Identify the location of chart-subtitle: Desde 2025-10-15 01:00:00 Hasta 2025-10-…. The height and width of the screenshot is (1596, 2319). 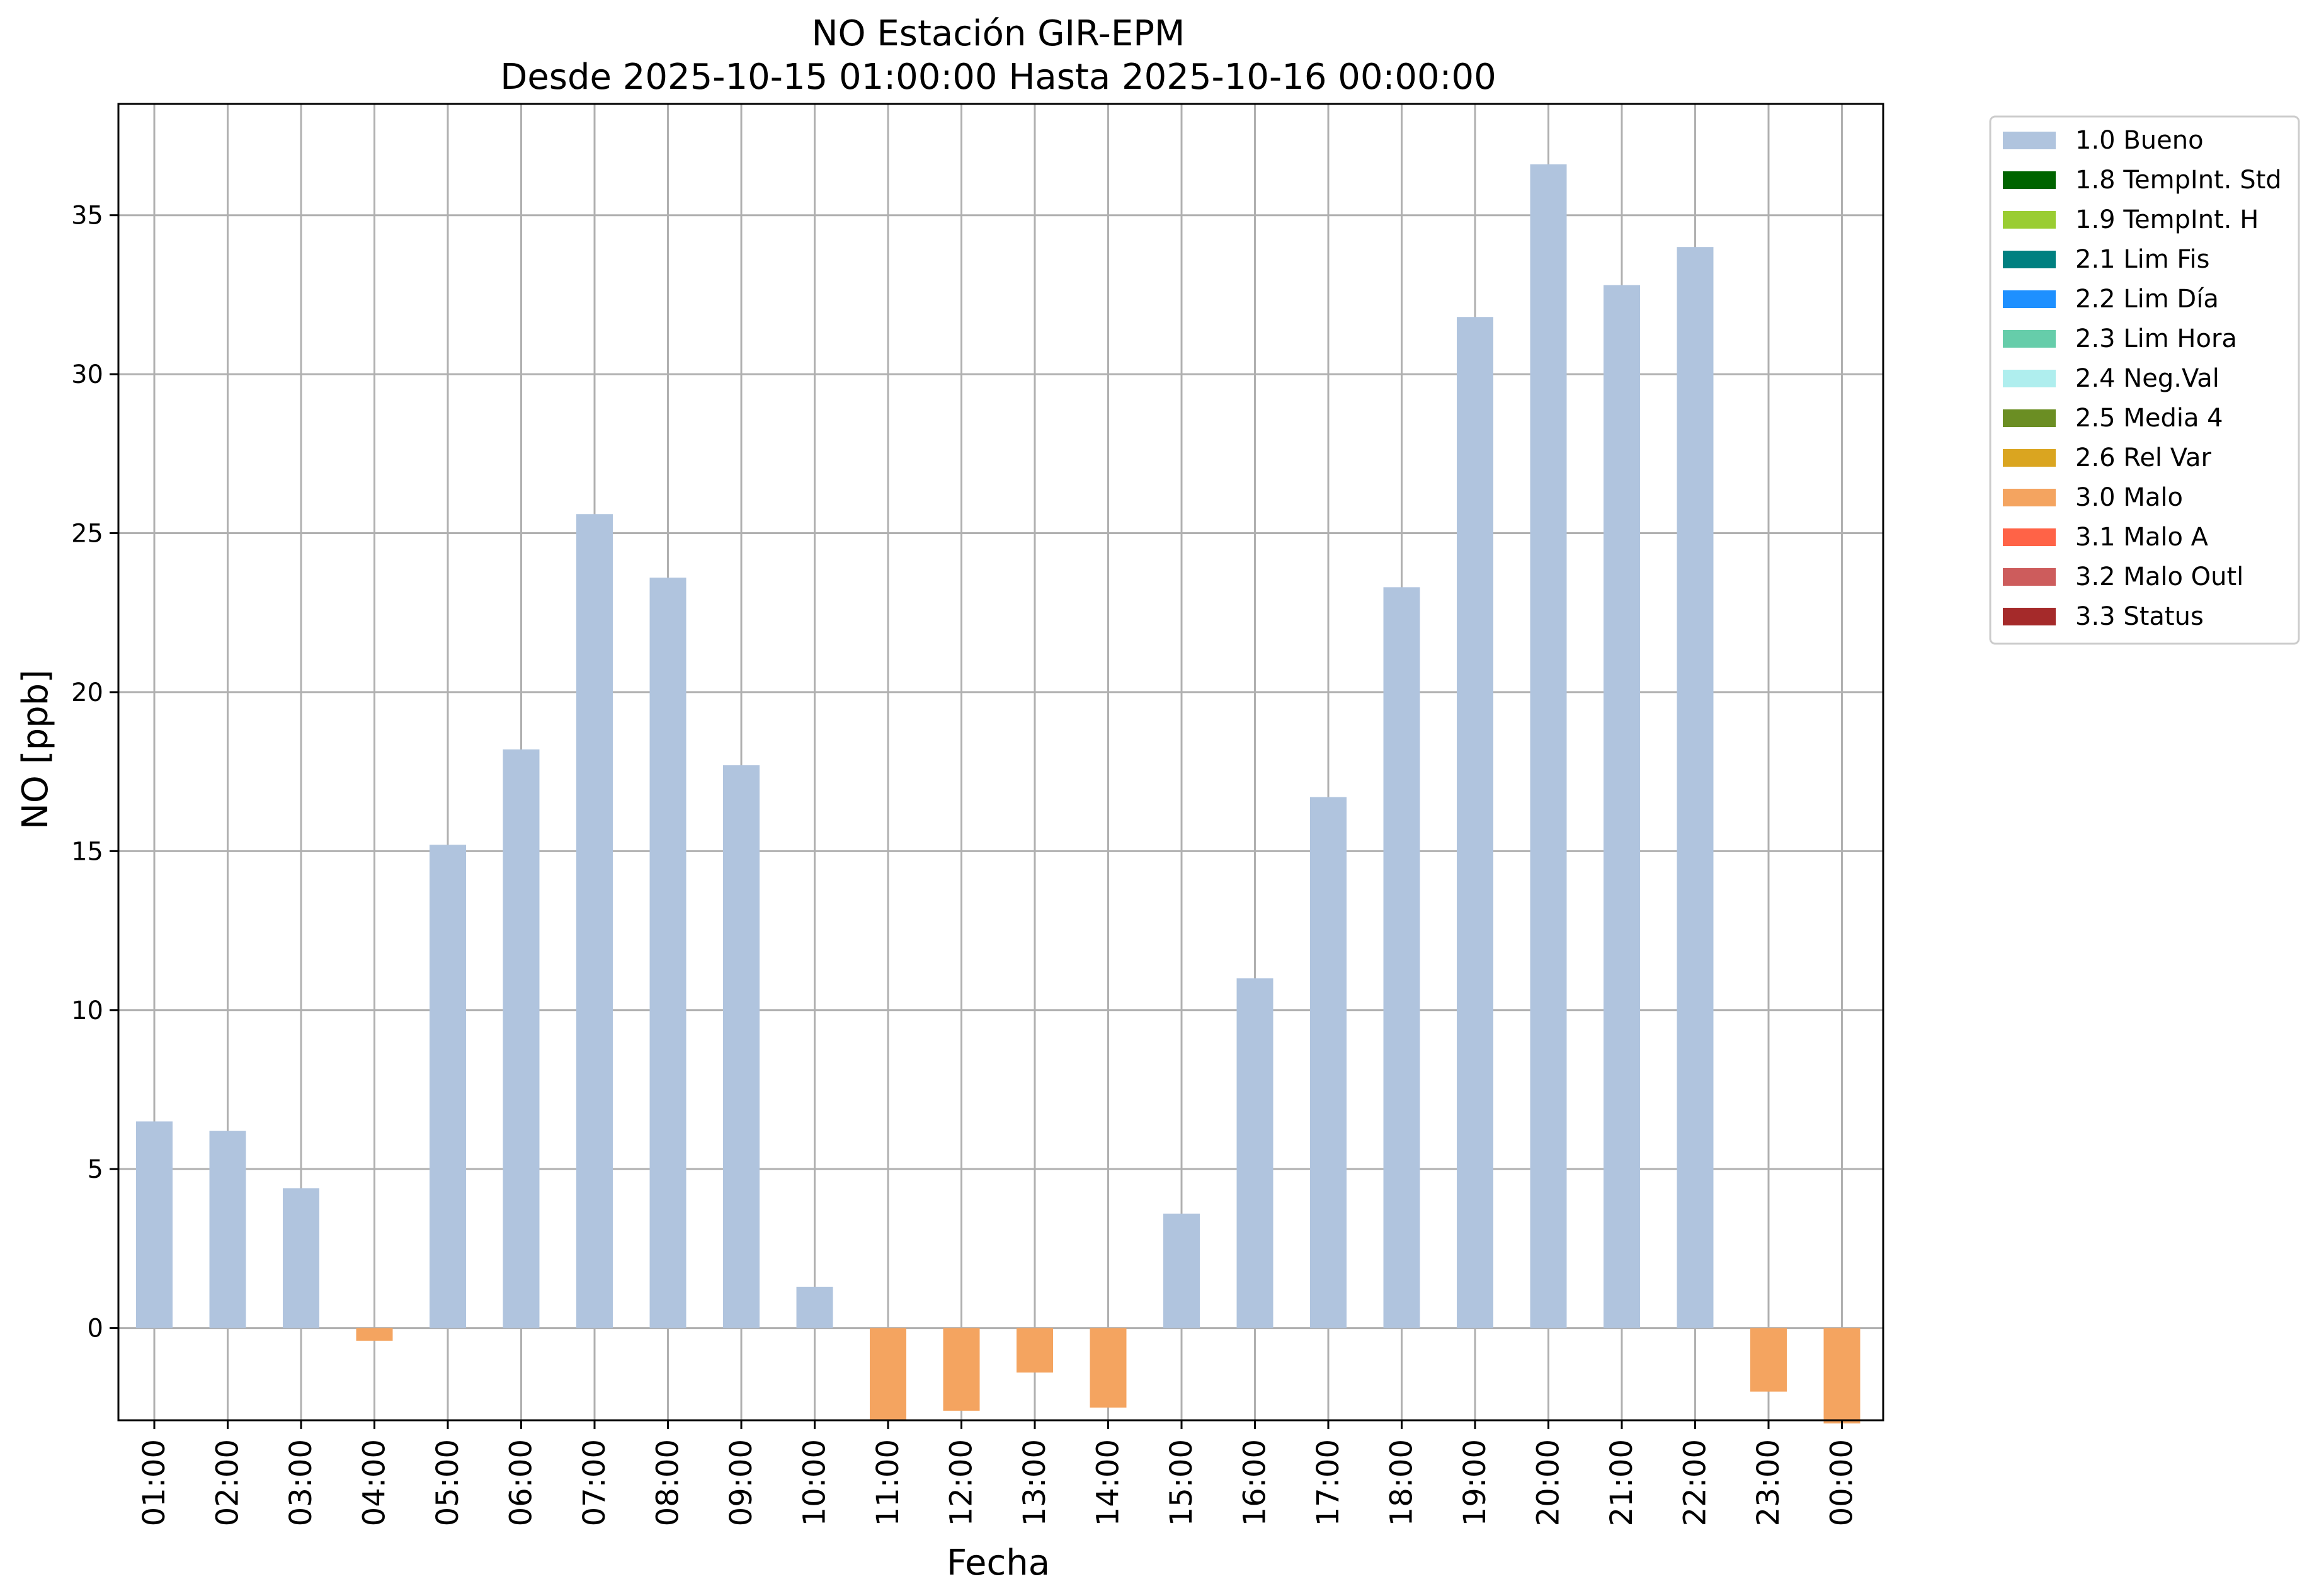
(998, 77).